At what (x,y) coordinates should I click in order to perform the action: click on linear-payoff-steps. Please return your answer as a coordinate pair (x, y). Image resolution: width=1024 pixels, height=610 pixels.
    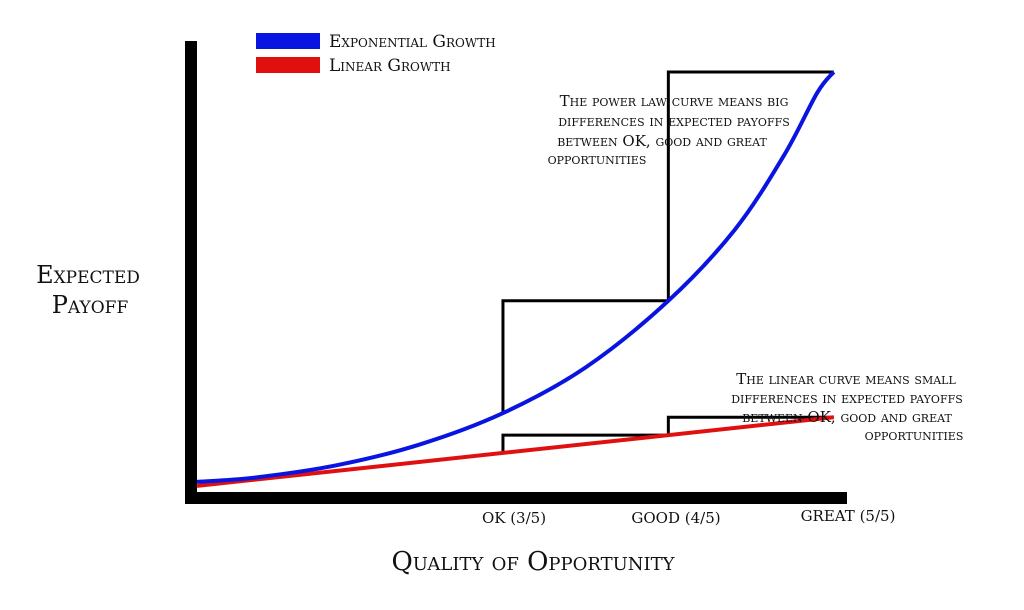
    Looking at the image, I should click on (667, 434).